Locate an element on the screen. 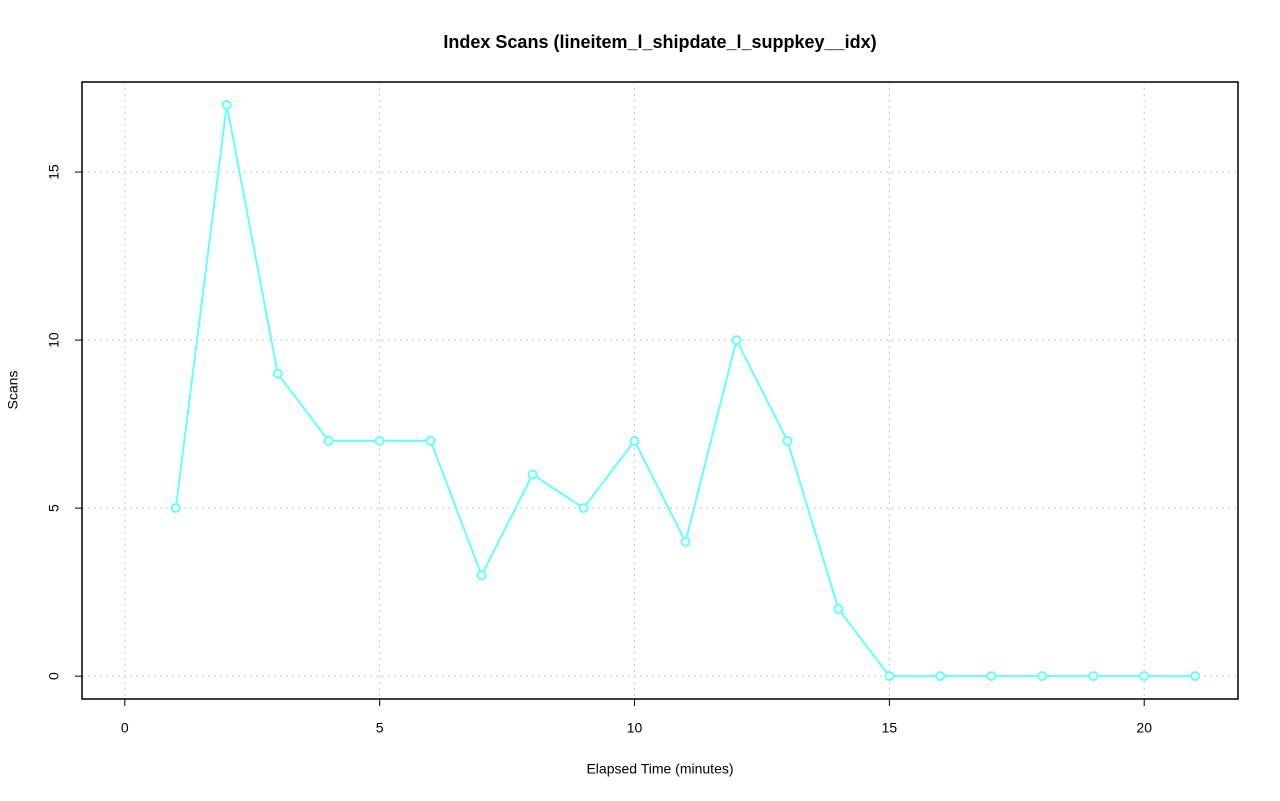  y-tick-label: 0 is located at coordinates (54, 676).